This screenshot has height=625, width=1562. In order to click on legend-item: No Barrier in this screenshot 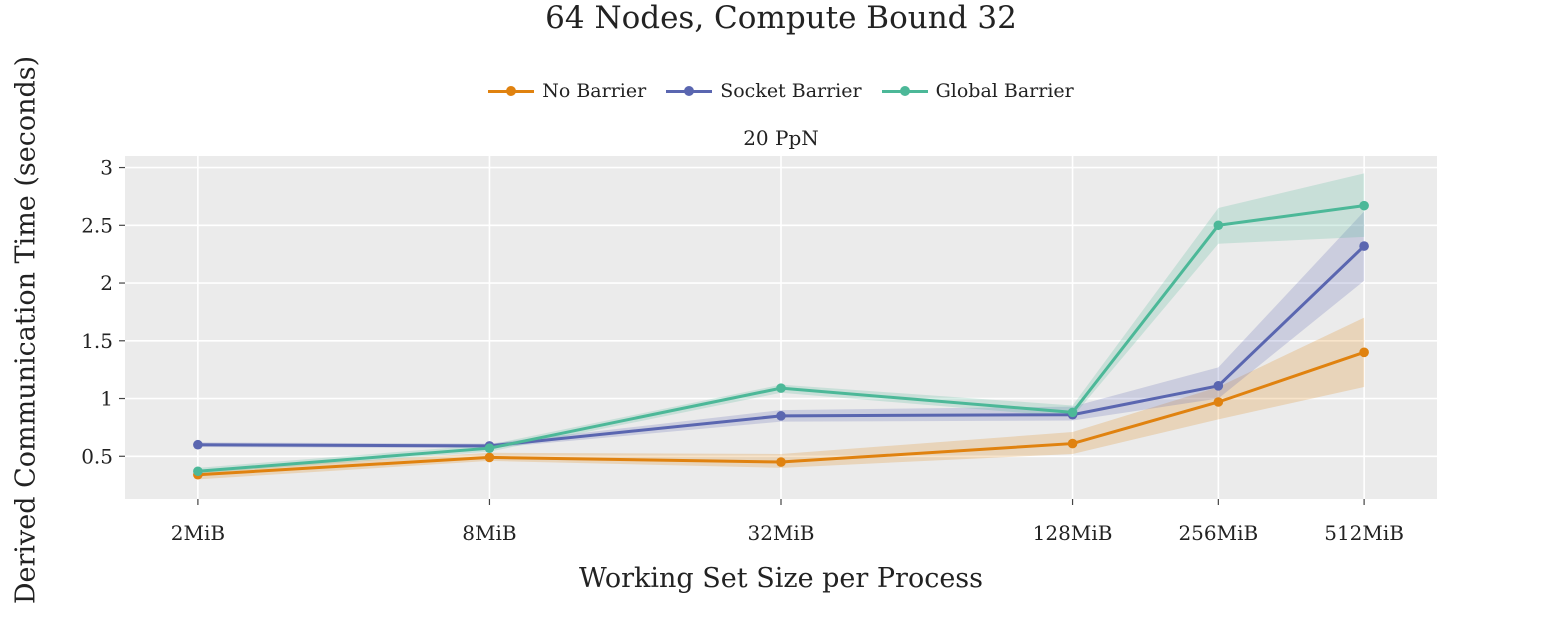, I will do `click(567, 91)`.